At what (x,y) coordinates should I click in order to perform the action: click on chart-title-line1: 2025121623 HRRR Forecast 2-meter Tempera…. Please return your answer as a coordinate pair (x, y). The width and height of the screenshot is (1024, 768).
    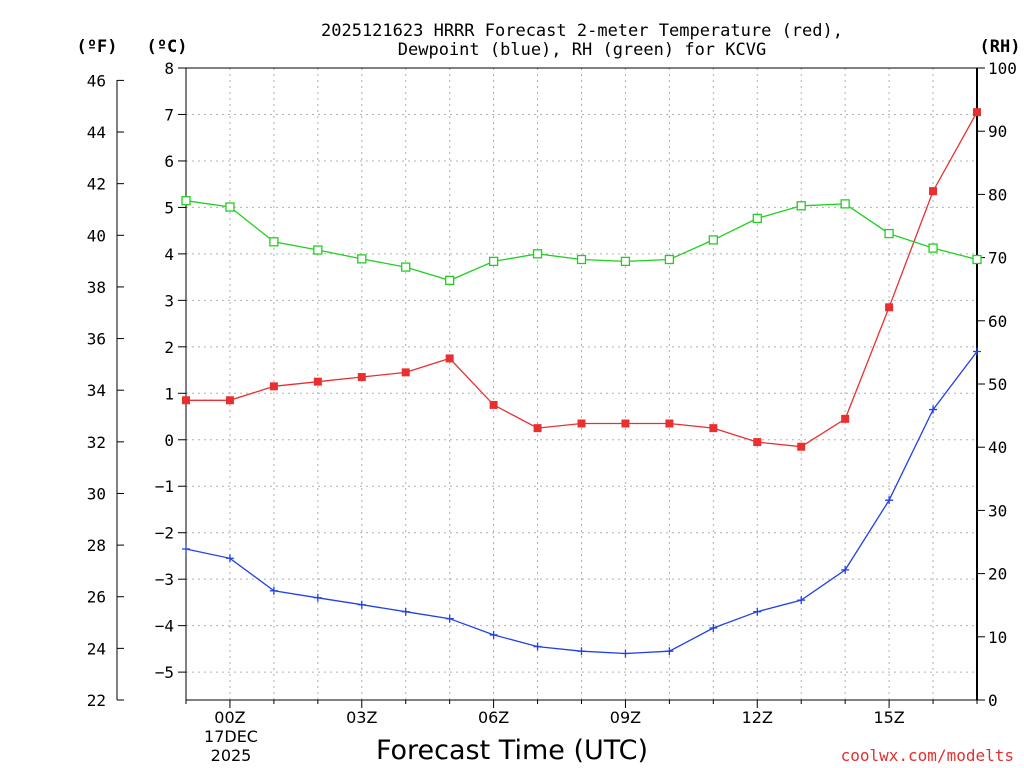
    Looking at the image, I should click on (582, 31).